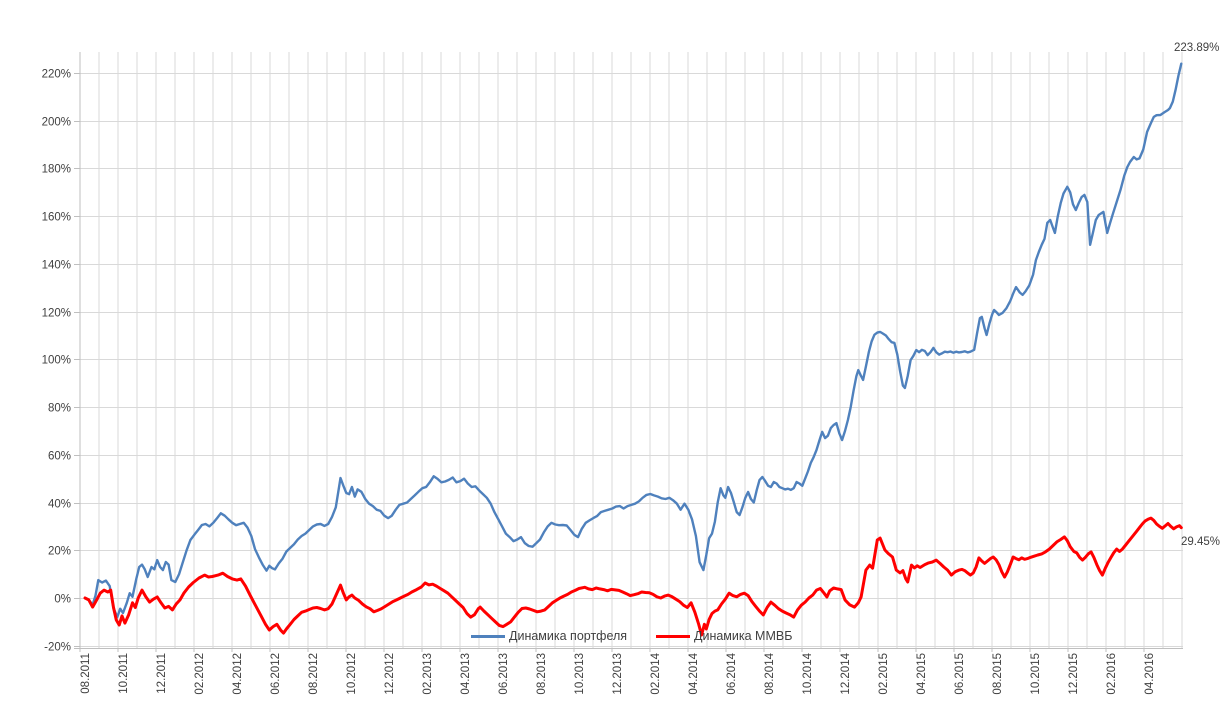 This screenshot has height=724, width=1229. What do you see at coordinates (56, 170) in the screenshot?
I see `y-axis-tick-label: 180%` at bounding box center [56, 170].